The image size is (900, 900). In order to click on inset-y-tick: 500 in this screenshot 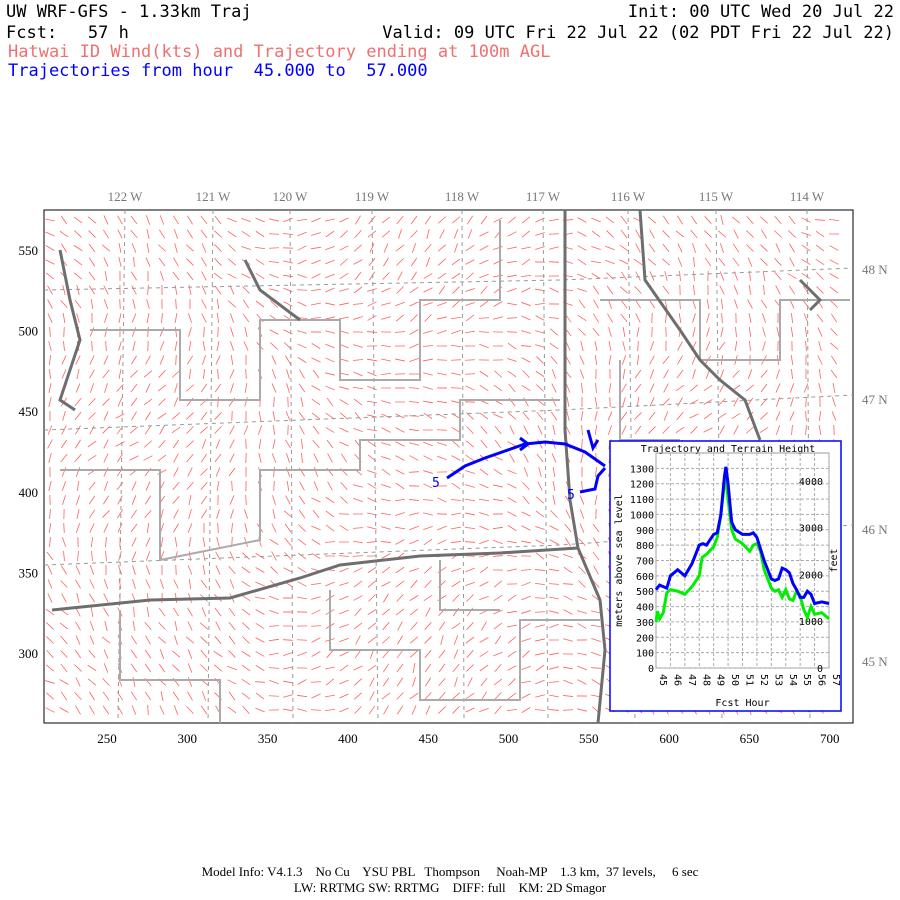, I will do `click(645, 592)`.